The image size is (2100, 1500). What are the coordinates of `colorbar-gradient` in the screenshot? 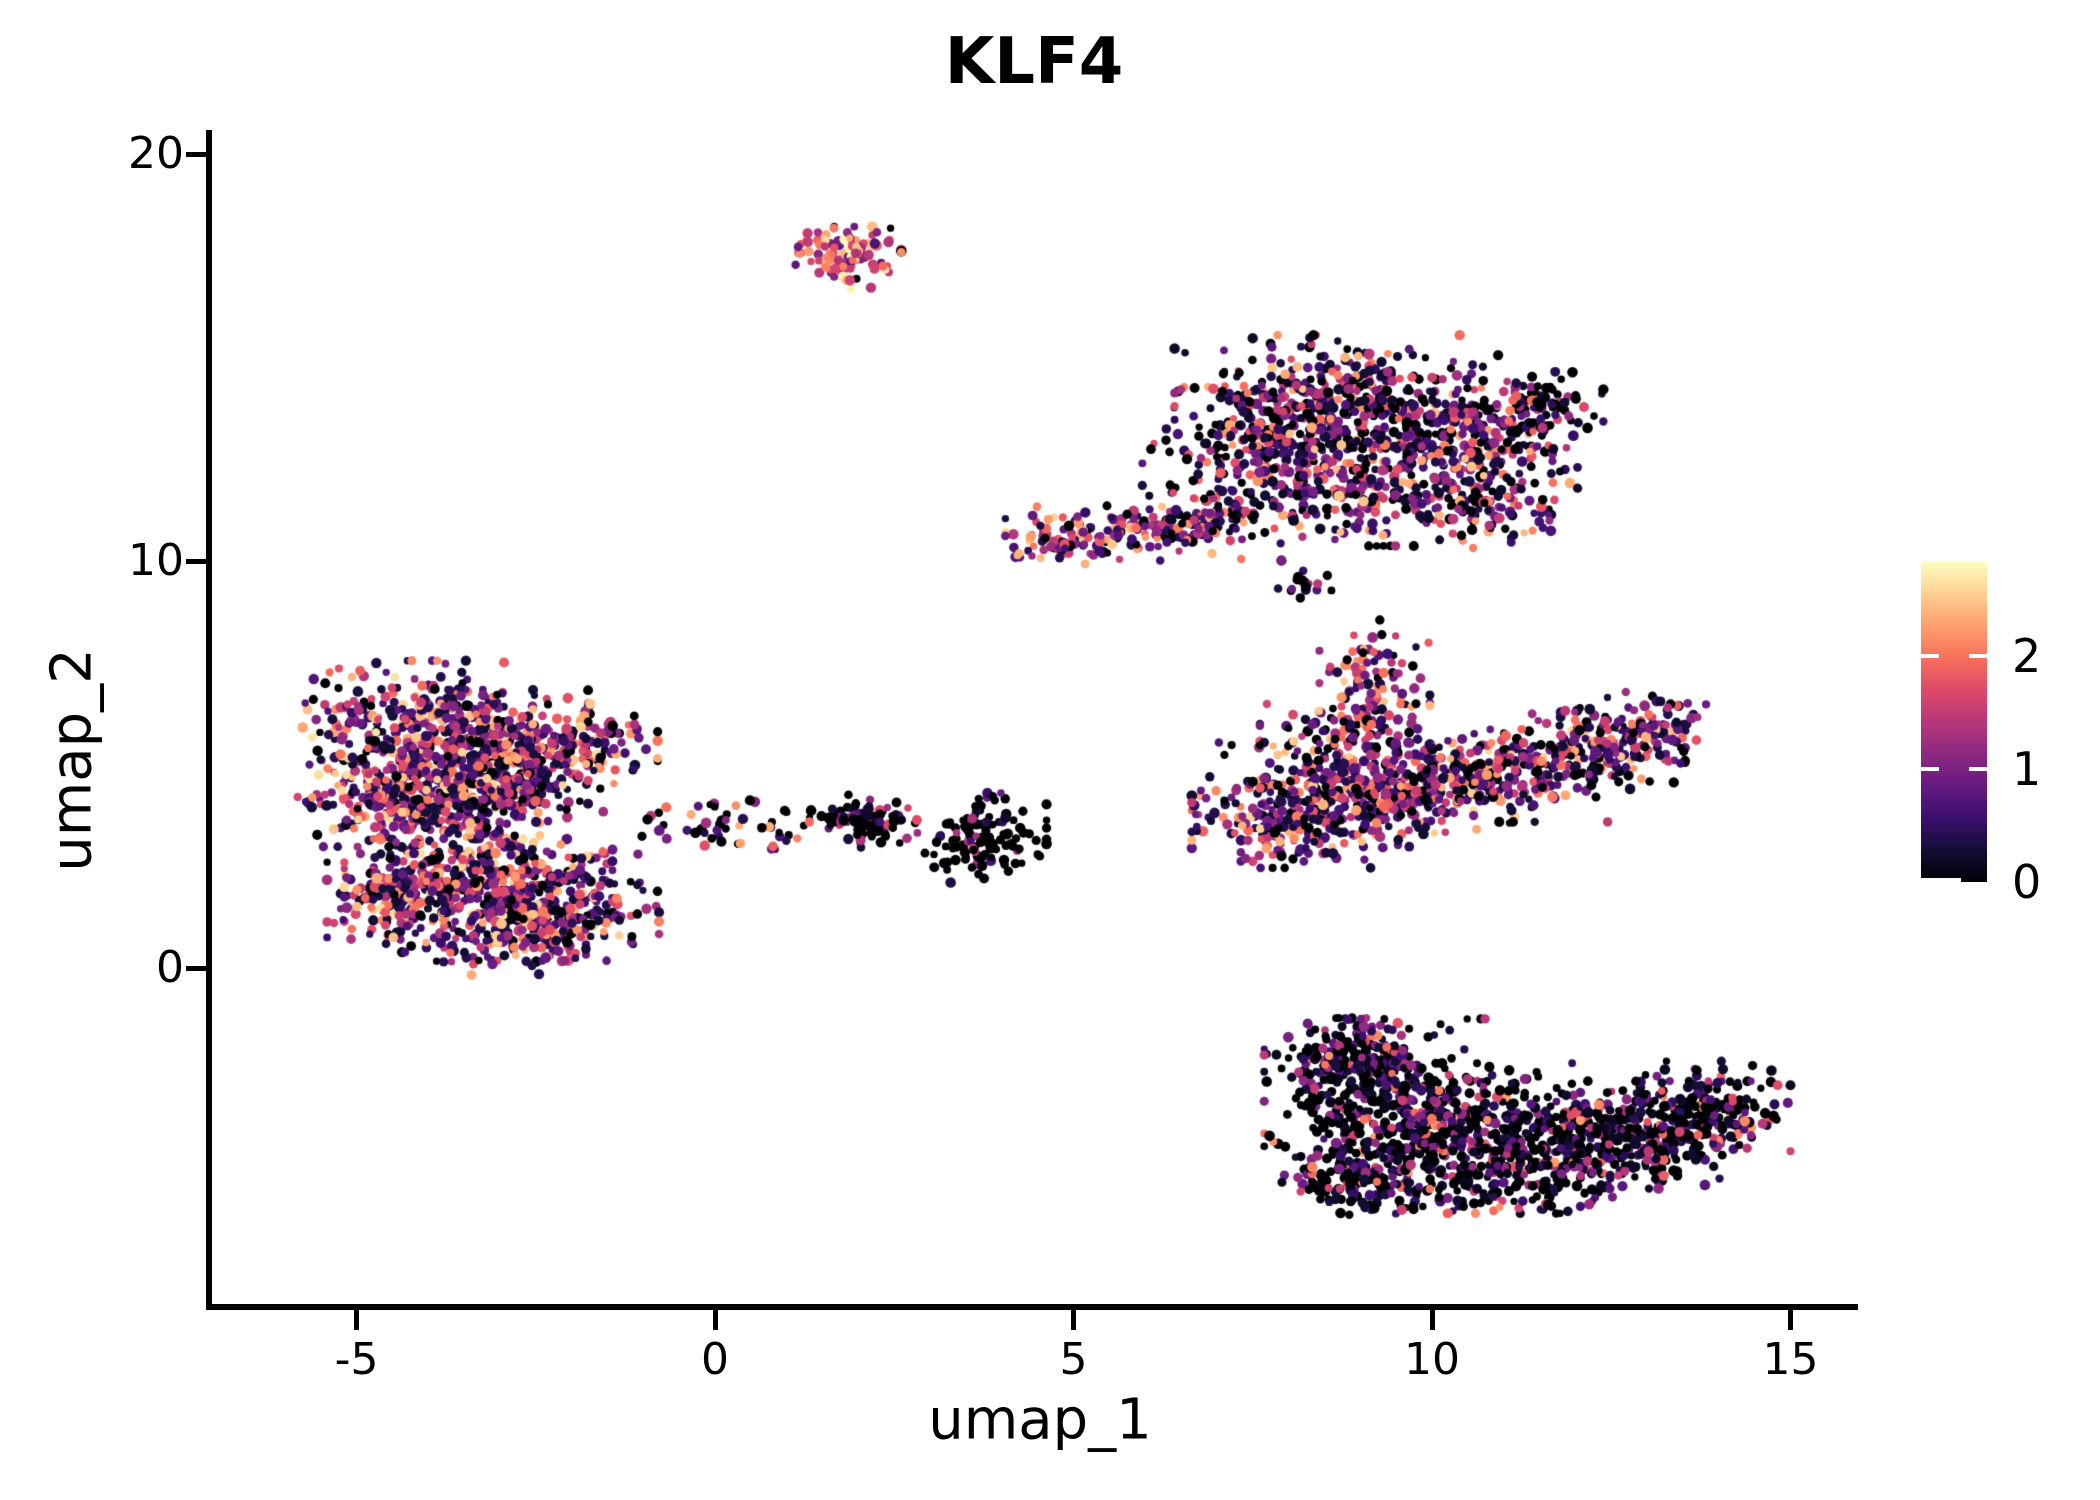 It's located at (1954, 722).